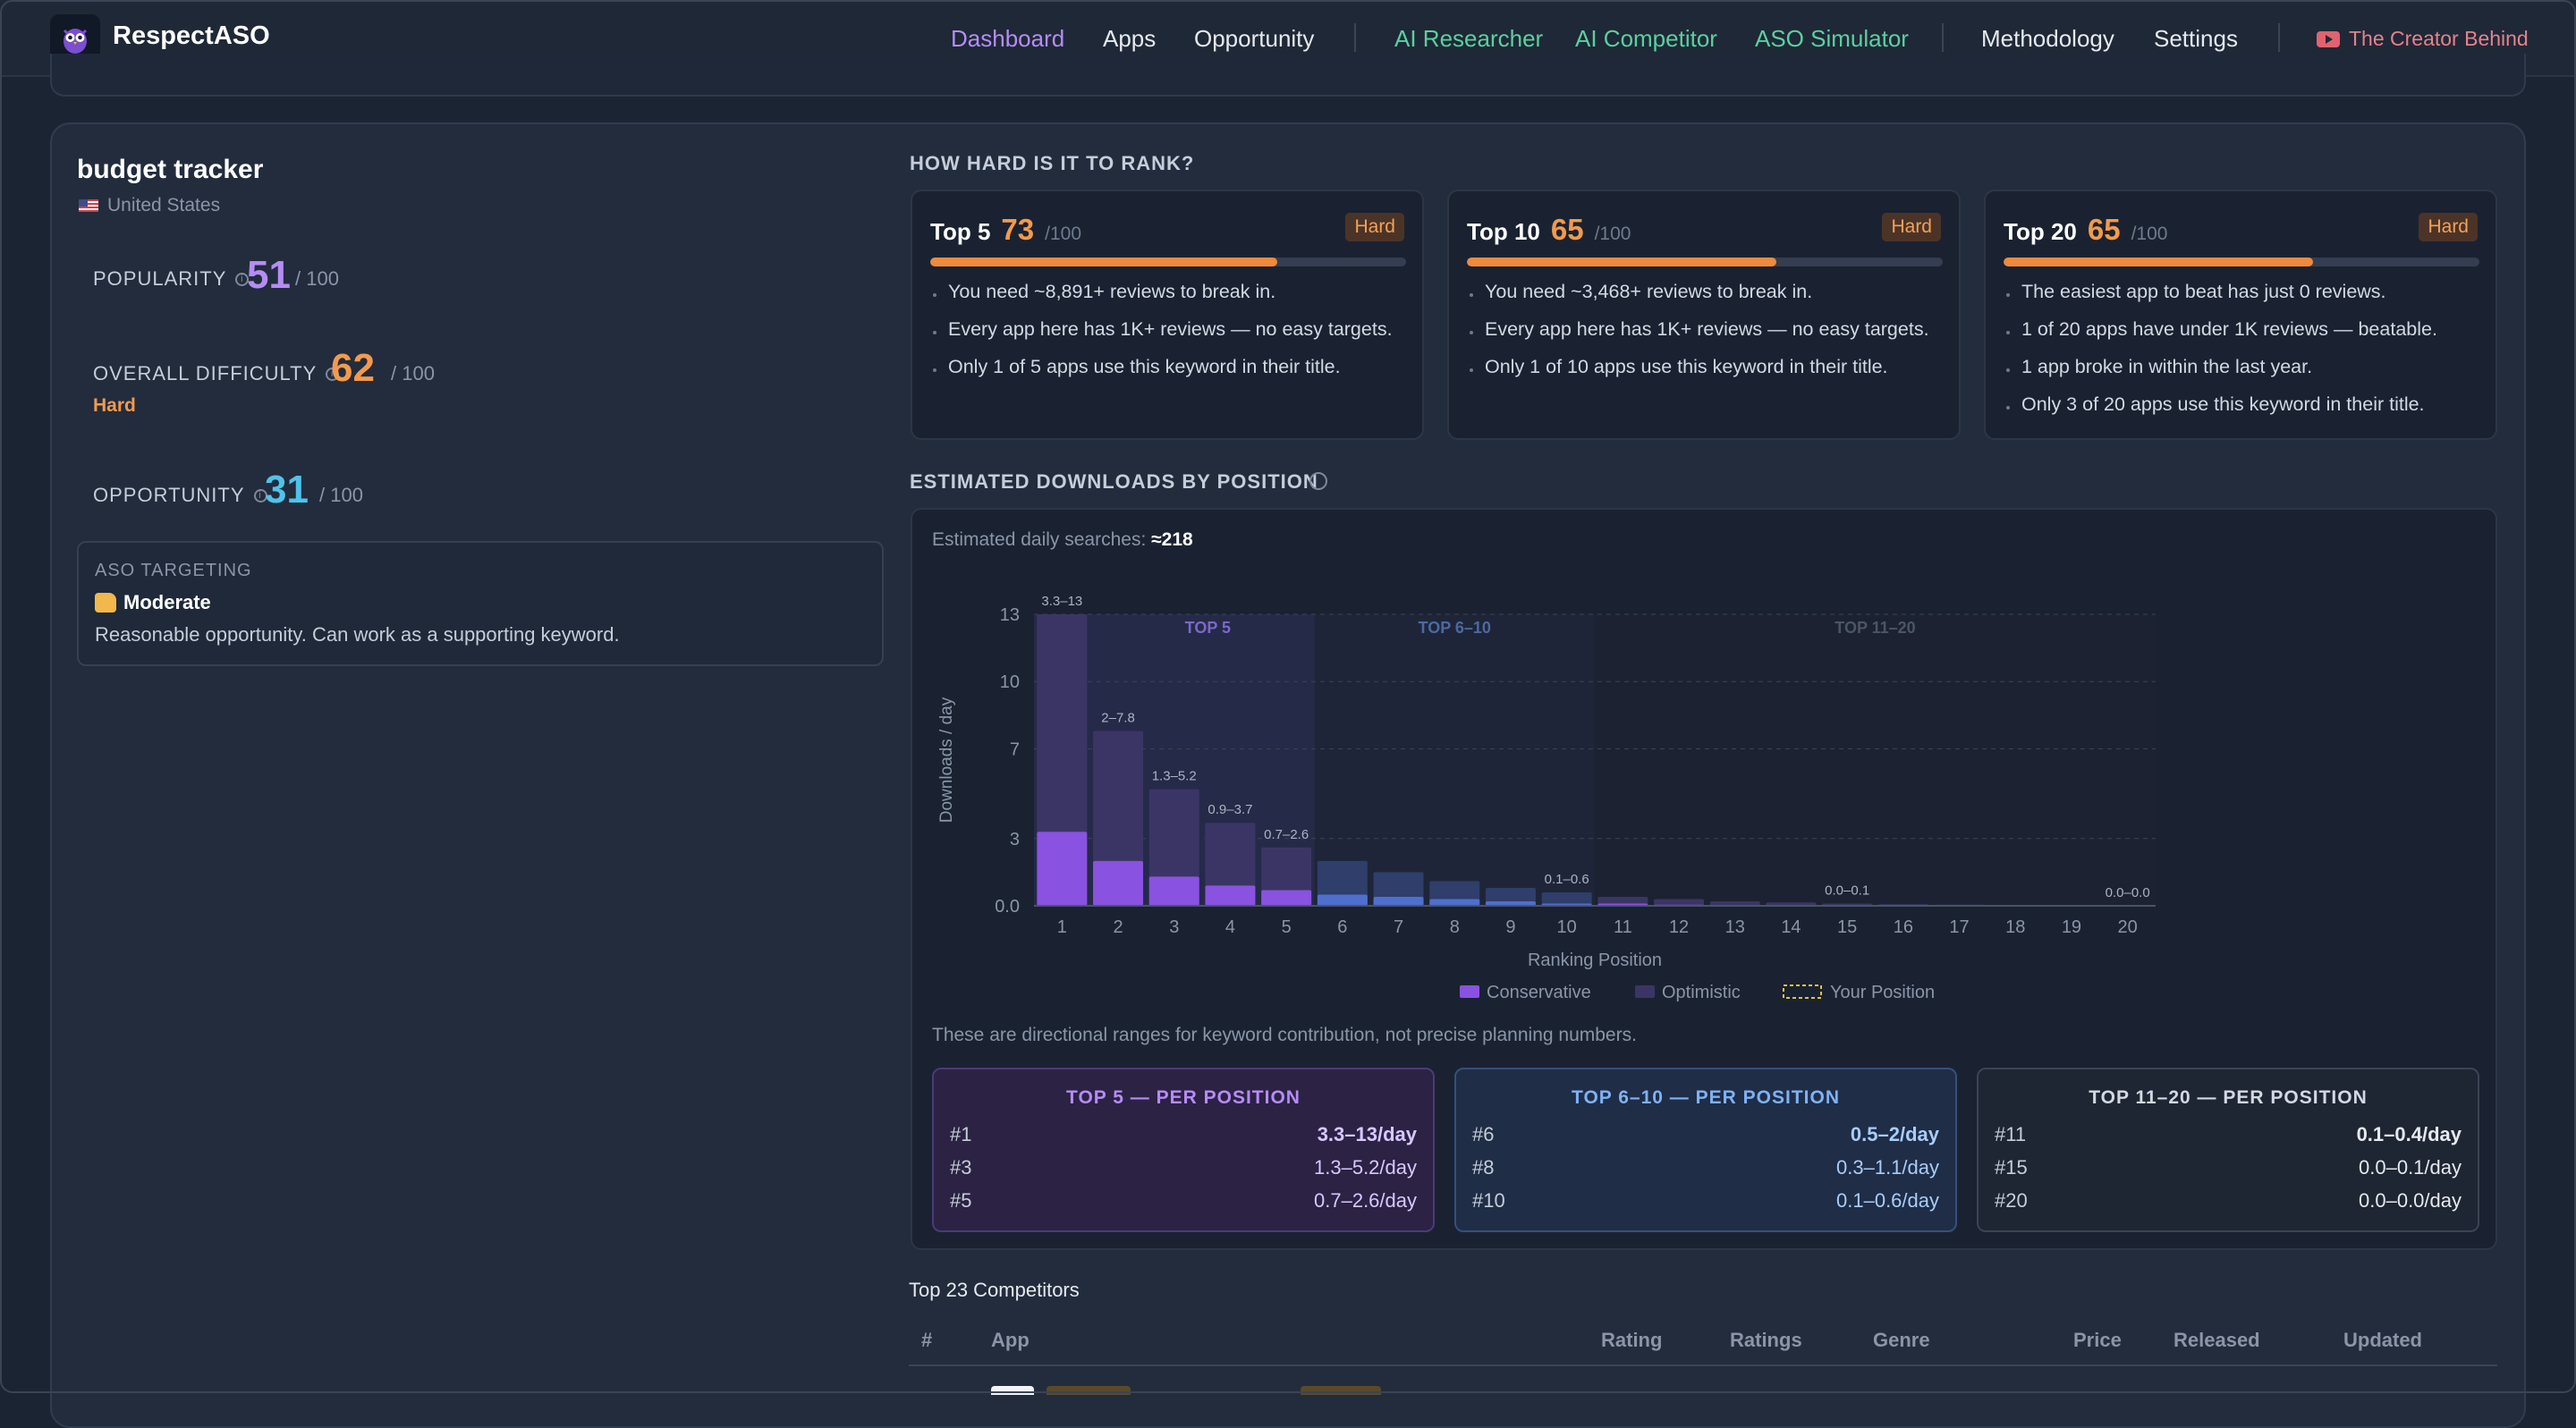  I want to click on tier-row: #20 0.0–0.0/day, so click(2228, 1201).